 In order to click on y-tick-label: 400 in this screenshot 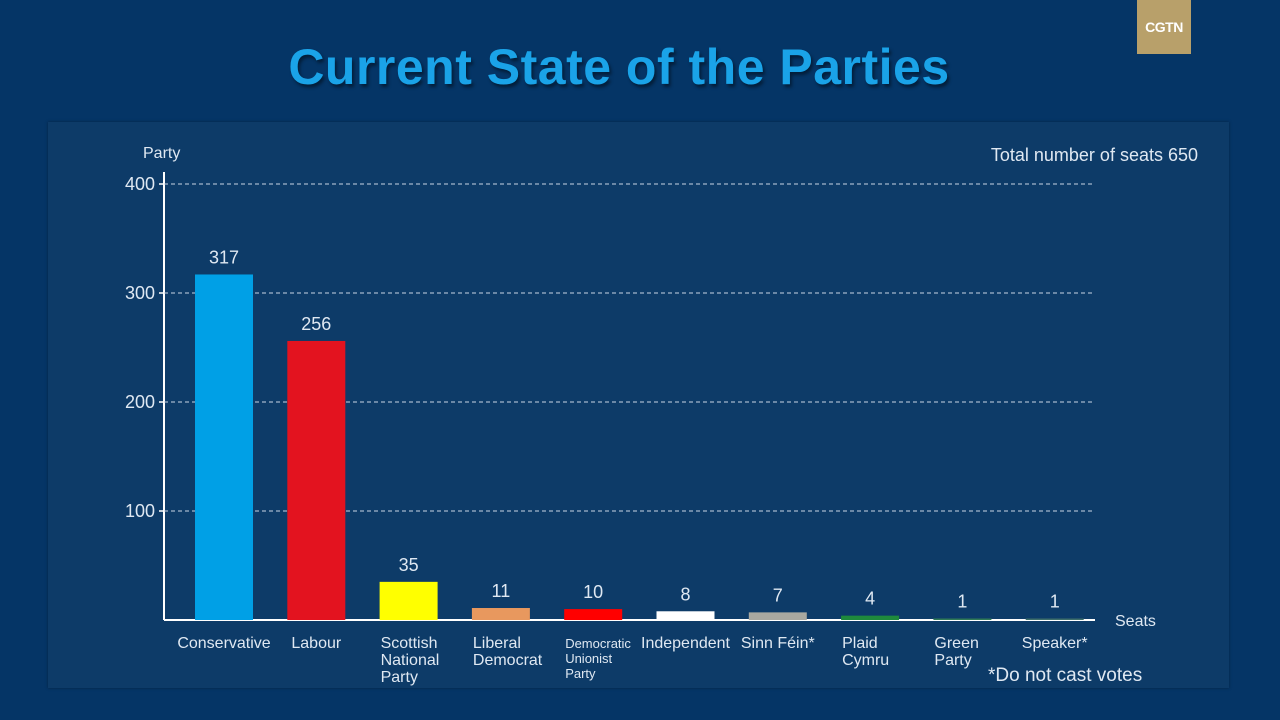, I will do `click(140, 184)`.